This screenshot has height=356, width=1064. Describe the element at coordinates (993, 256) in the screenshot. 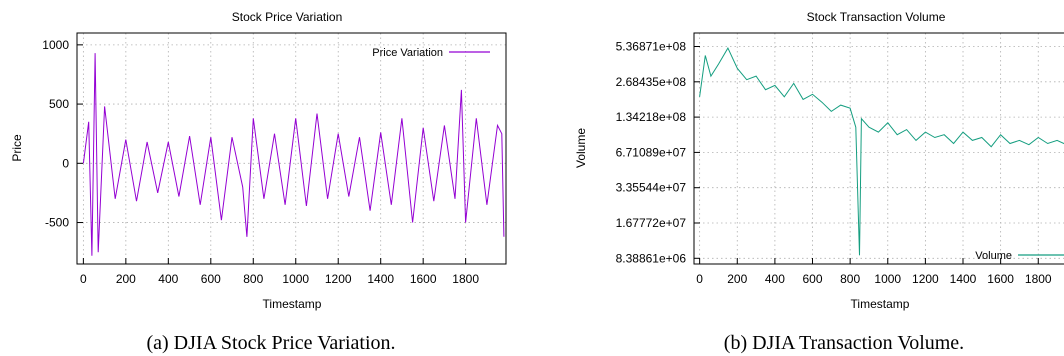

I see `chart-b-legend-label: Volume` at that location.